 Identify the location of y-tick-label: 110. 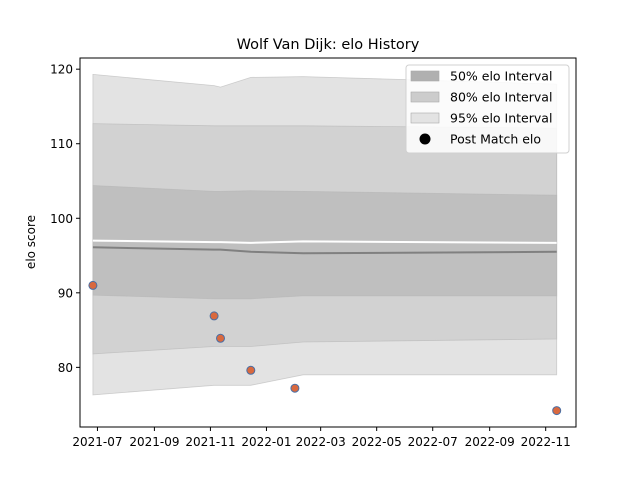
(61, 144).